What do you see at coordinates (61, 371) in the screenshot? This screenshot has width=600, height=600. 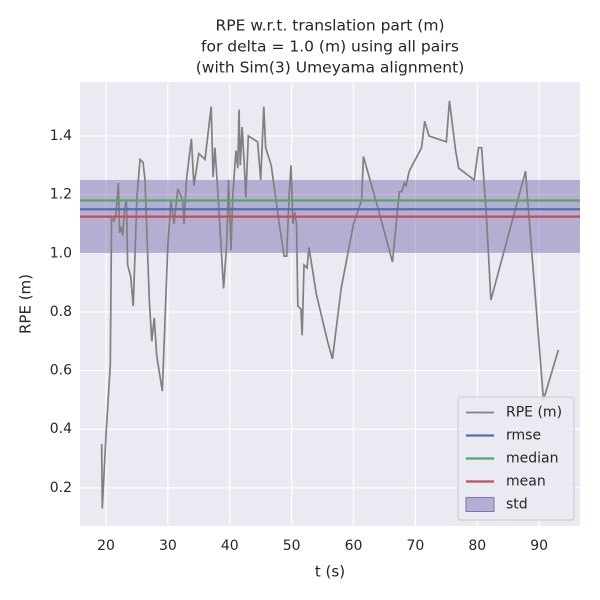 I see `y-tick-label: 0.6` at bounding box center [61, 371].